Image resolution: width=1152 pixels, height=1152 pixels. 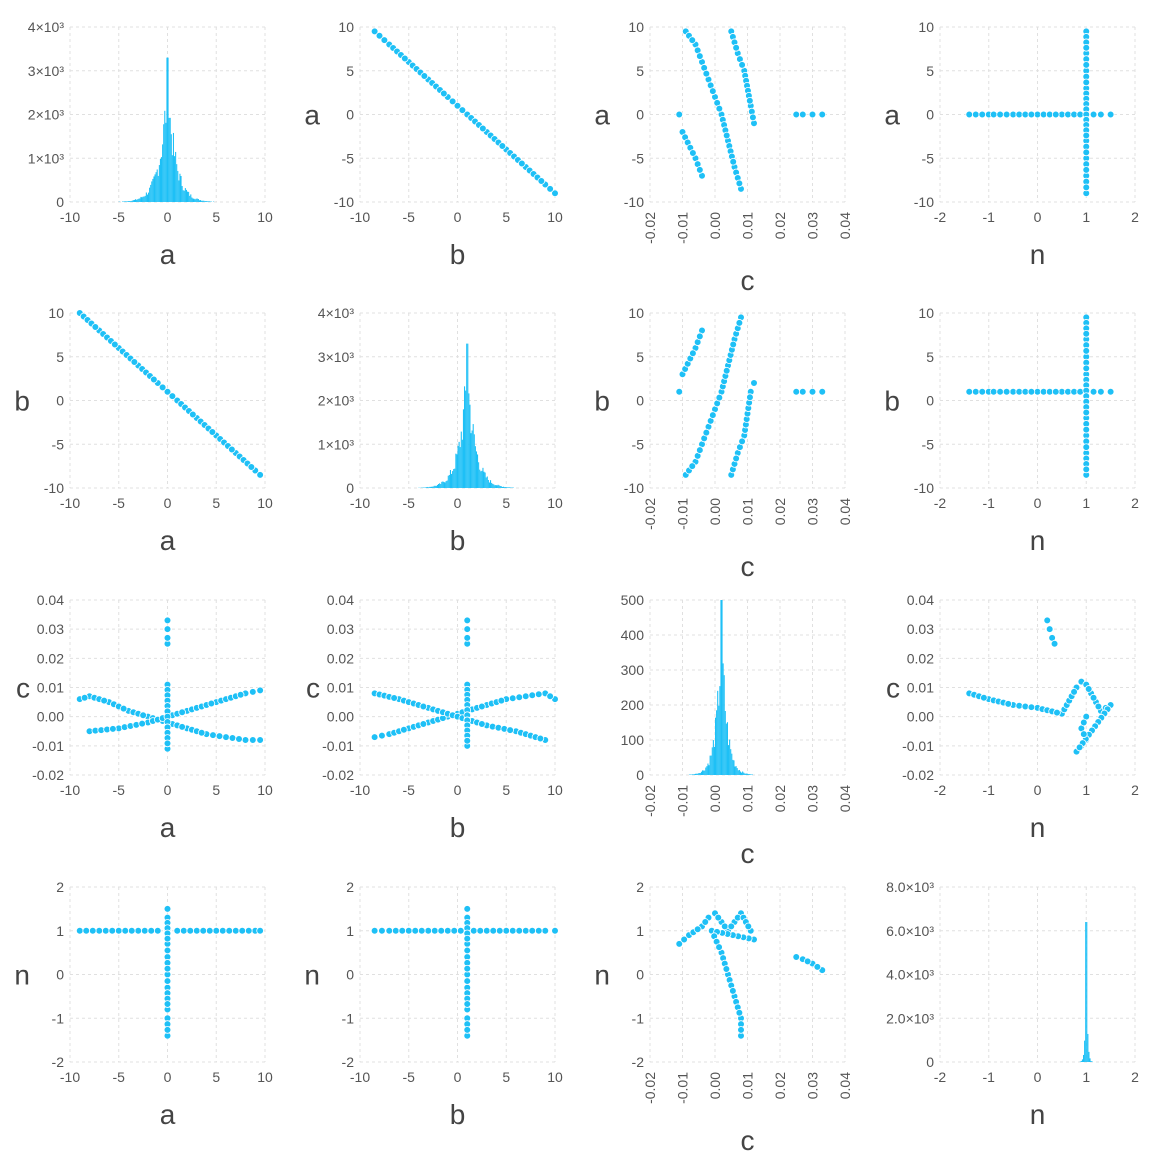 I want to click on panel-n-c: -0.02 -0.01 0.00 0.01 0.02 0.03 0.04 -2 -1 0 1 2 c n, so click(x=723, y=1015).